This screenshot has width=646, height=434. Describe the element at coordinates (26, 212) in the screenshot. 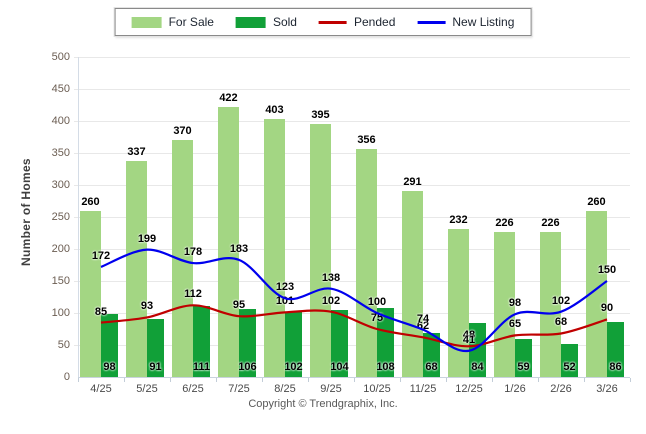

I see `y-axis-title: Number of Homes` at that location.